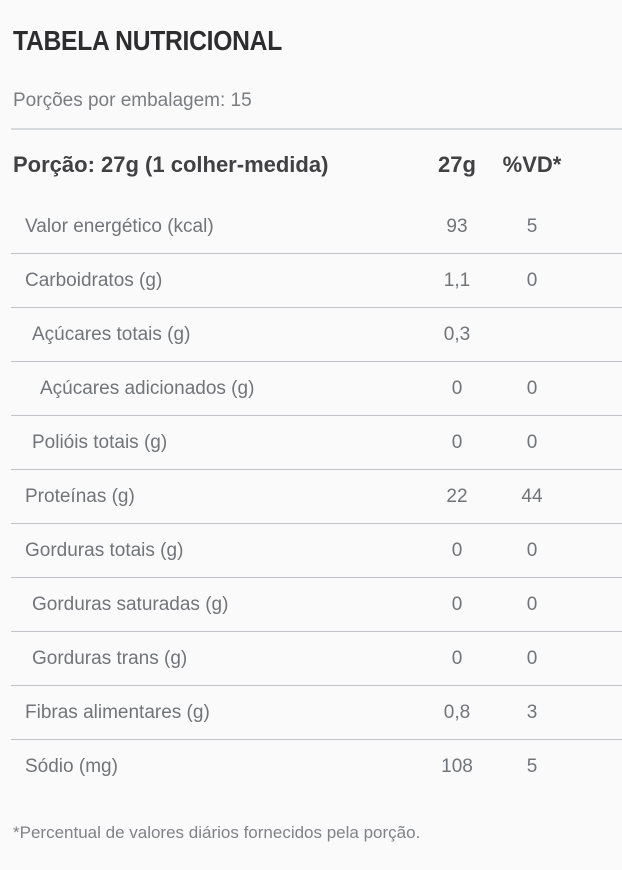 This screenshot has width=622, height=870. What do you see at coordinates (457, 164) in the screenshot?
I see `quantity-column-header: 27g` at bounding box center [457, 164].